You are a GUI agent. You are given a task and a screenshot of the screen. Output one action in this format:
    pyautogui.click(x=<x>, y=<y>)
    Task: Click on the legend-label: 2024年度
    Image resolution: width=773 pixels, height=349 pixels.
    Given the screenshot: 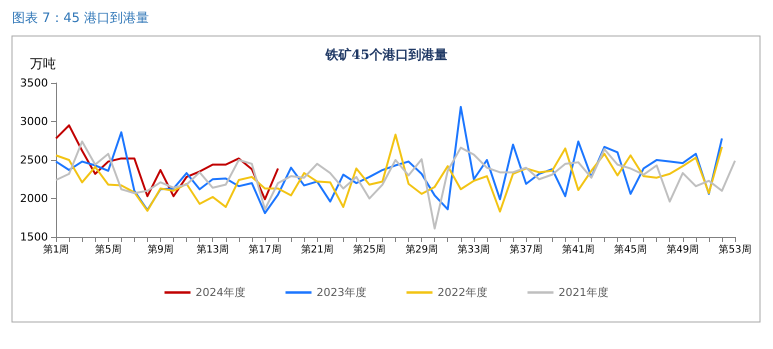 What is the action you would take?
    pyautogui.click(x=221, y=292)
    